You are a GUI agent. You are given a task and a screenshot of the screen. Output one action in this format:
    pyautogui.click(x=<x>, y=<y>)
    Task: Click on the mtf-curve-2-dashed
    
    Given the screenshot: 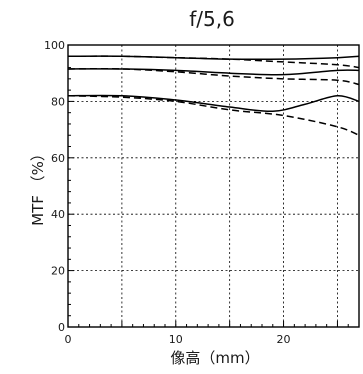 What is the action you would take?
    pyautogui.click(x=213, y=62)
    